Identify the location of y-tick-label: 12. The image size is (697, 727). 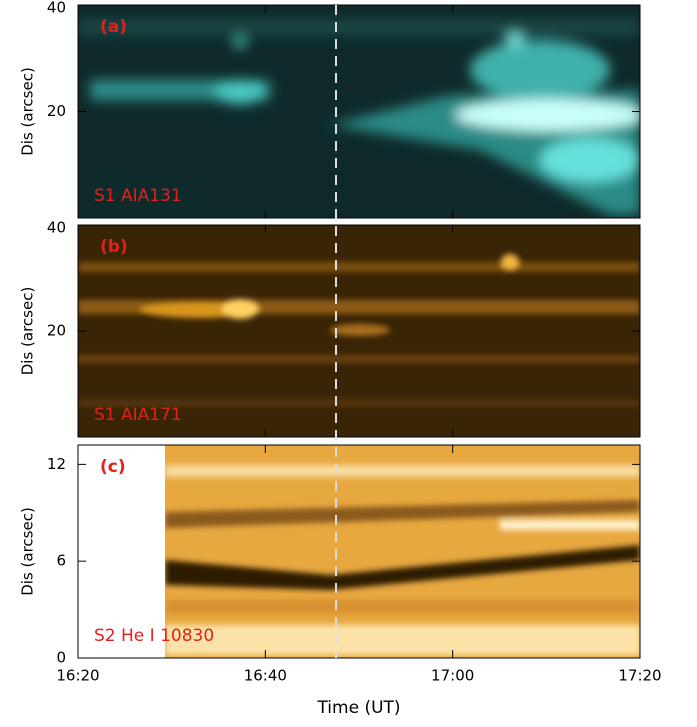
(56, 464).